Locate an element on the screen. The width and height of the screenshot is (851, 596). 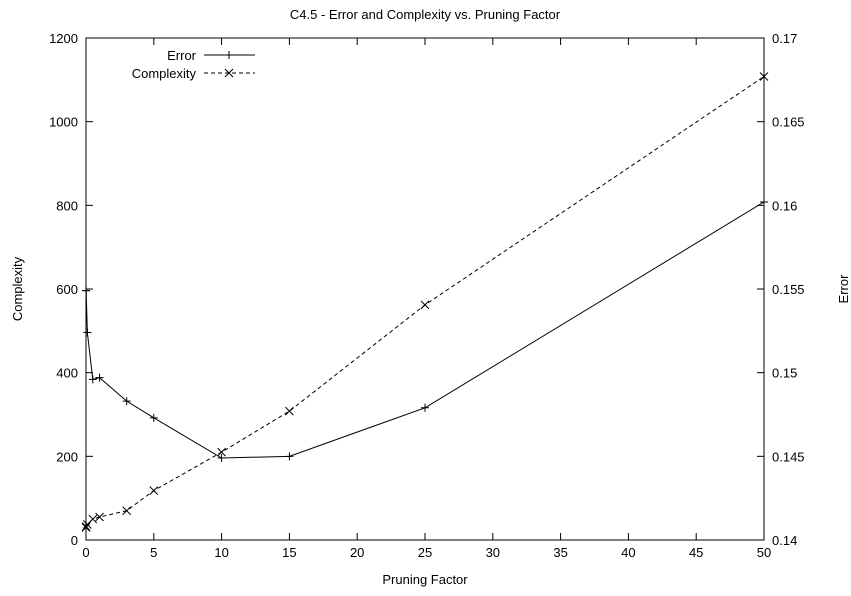
x-tick-label: 50 is located at coordinates (764, 552).